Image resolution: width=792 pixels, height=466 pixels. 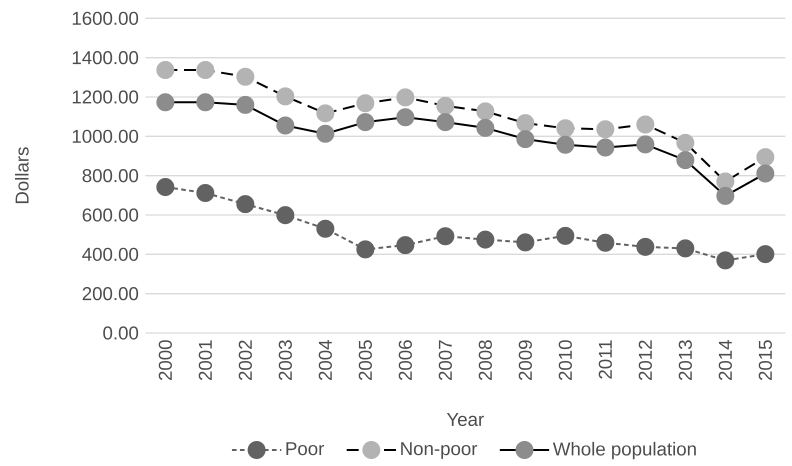 What do you see at coordinates (645, 360) in the screenshot?
I see `x-tick-label: 2012` at bounding box center [645, 360].